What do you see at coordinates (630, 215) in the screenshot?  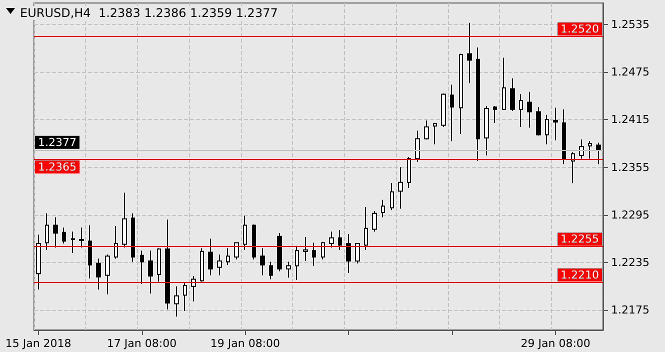 I see `y-tick-label: 1.2295` at bounding box center [630, 215].